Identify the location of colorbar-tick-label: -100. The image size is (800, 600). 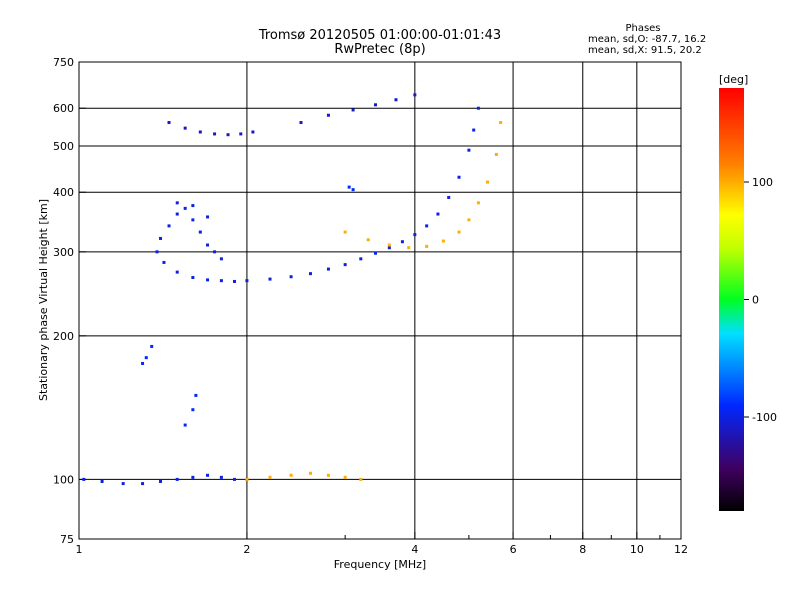
(764, 417).